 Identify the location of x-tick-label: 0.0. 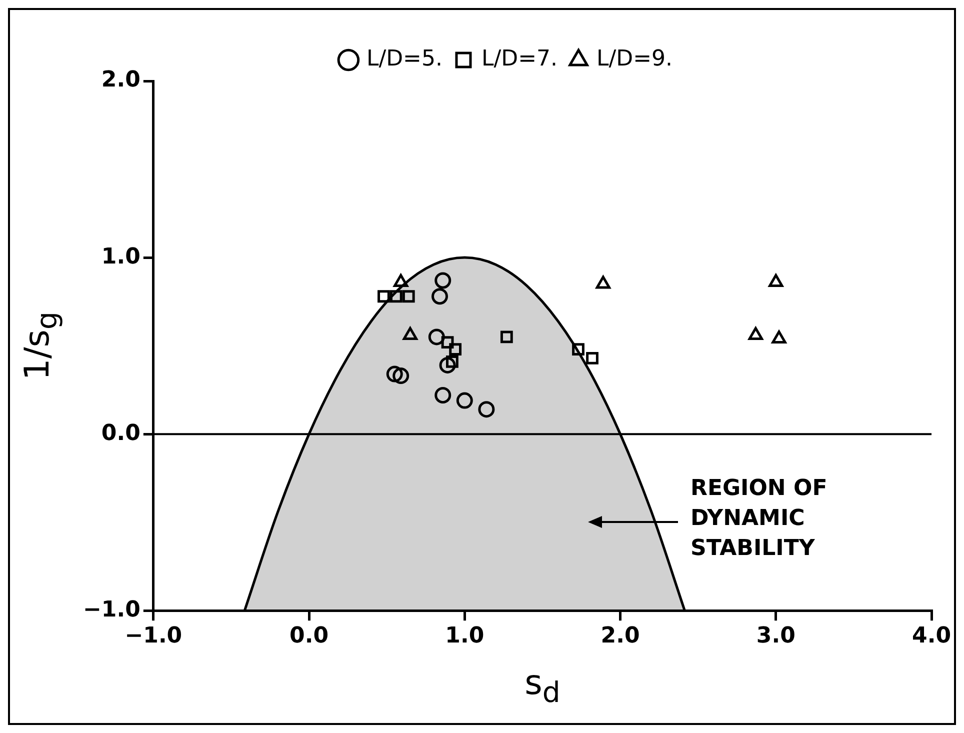
(309, 636).